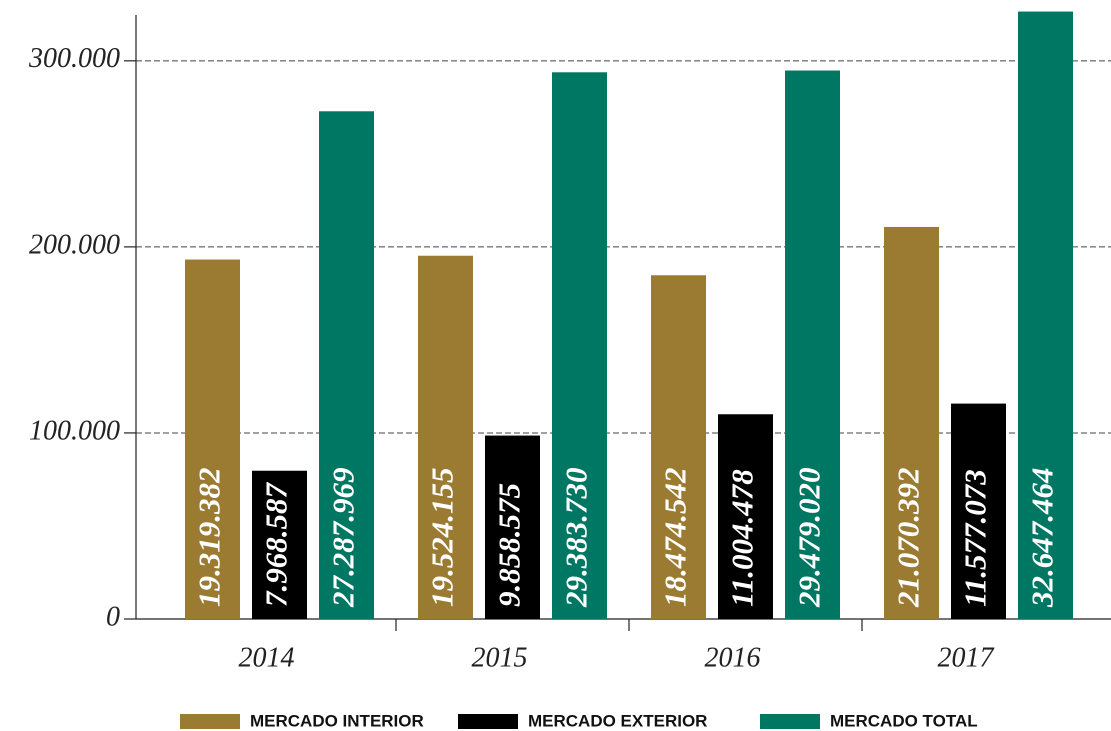  What do you see at coordinates (276, 545) in the screenshot?
I see `value-label: 7.968.587` at bounding box center [276, 545].